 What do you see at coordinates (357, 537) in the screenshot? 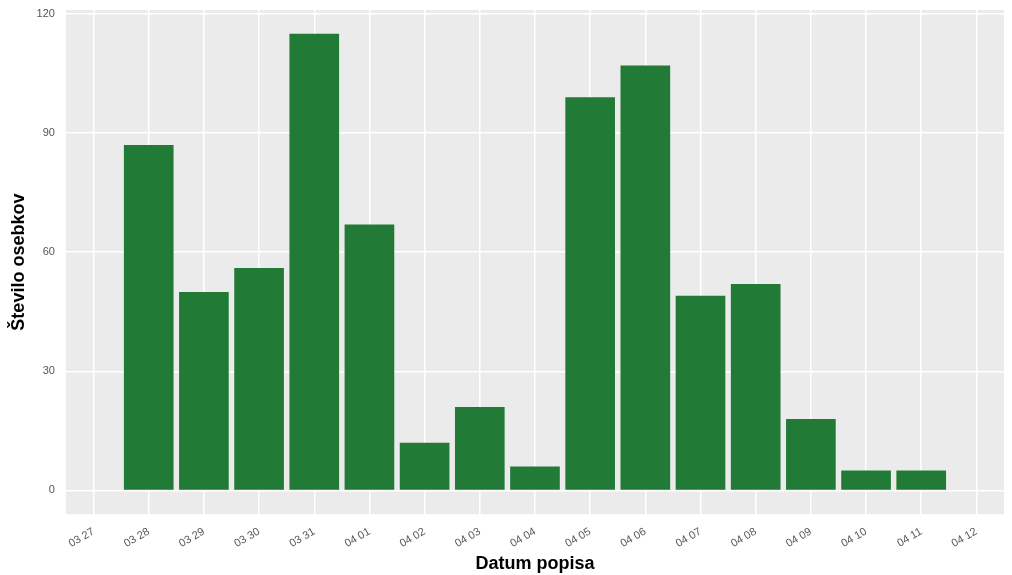
I see `x-tick-label: 04 01` at bounding box center [357, 537].